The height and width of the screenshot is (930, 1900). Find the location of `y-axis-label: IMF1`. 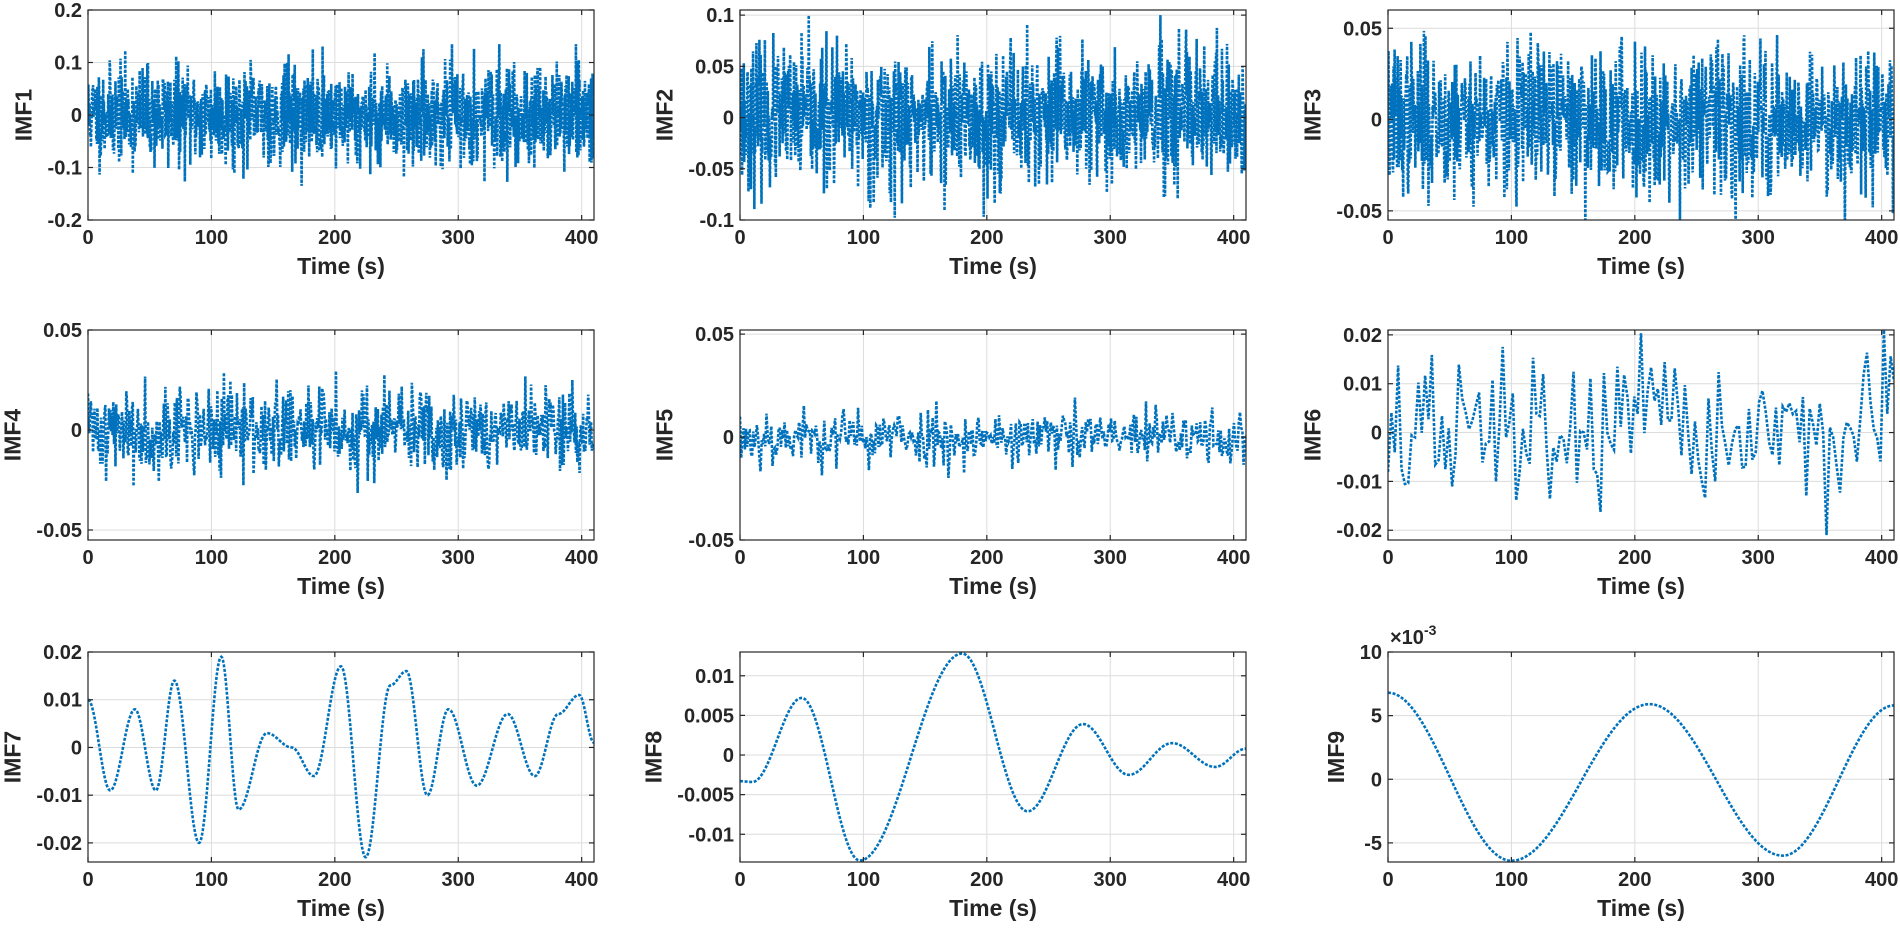

y-axis-label: IMF1 is located at coordinates (24, 115).